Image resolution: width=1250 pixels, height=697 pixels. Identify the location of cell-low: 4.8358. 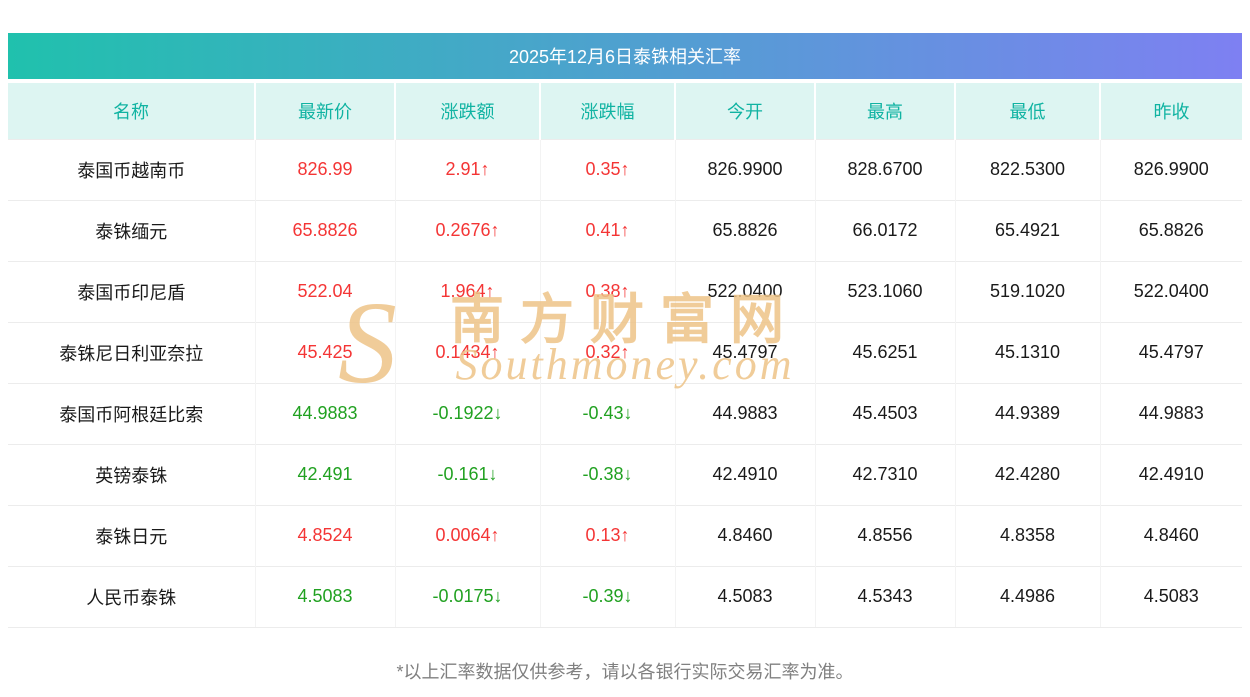
(1027, 535).